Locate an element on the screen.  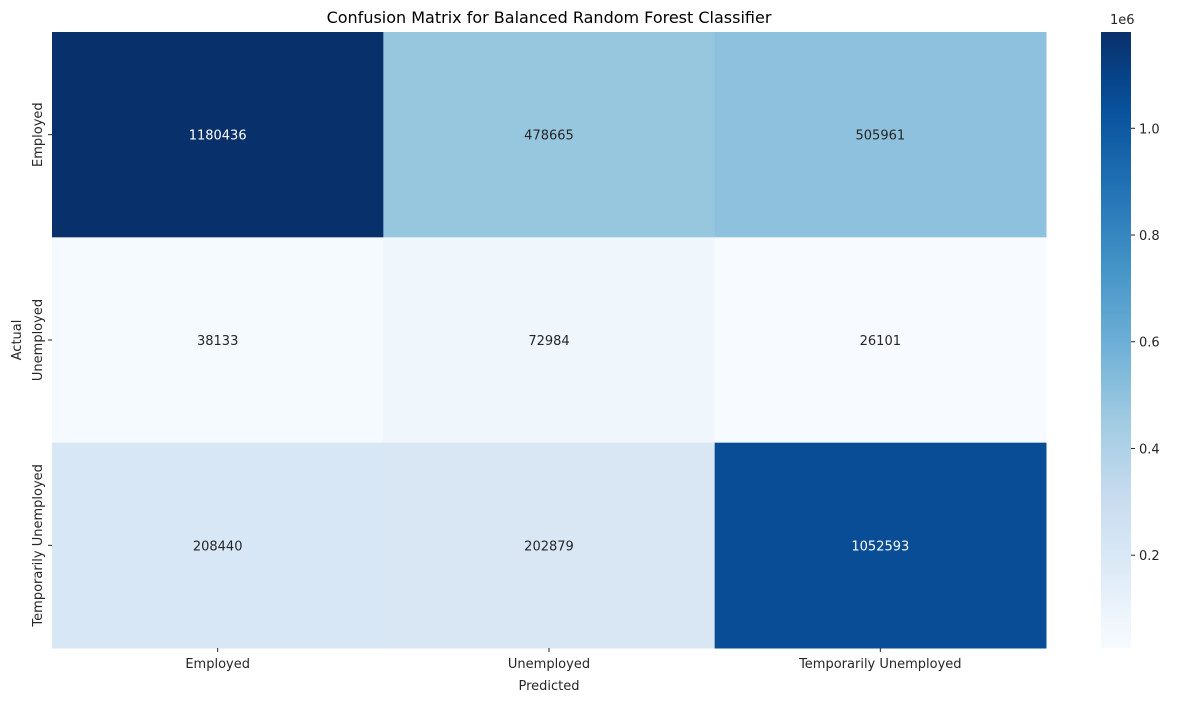
colorbar-tick-label: 1.0 is located at coordinates (1149, 129).